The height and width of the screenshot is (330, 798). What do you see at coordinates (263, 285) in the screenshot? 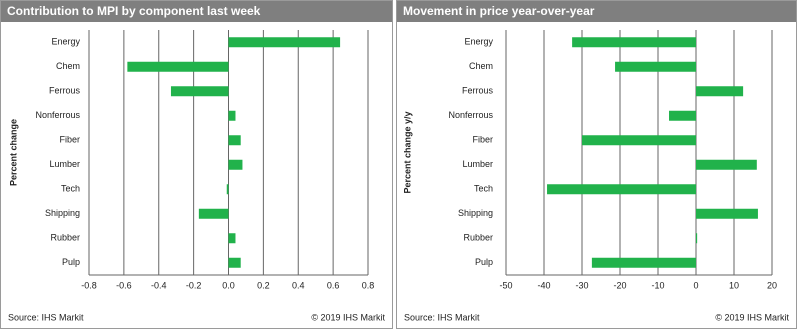
I see `x-tick-label: 0.2` at bounding box center [263, 285].